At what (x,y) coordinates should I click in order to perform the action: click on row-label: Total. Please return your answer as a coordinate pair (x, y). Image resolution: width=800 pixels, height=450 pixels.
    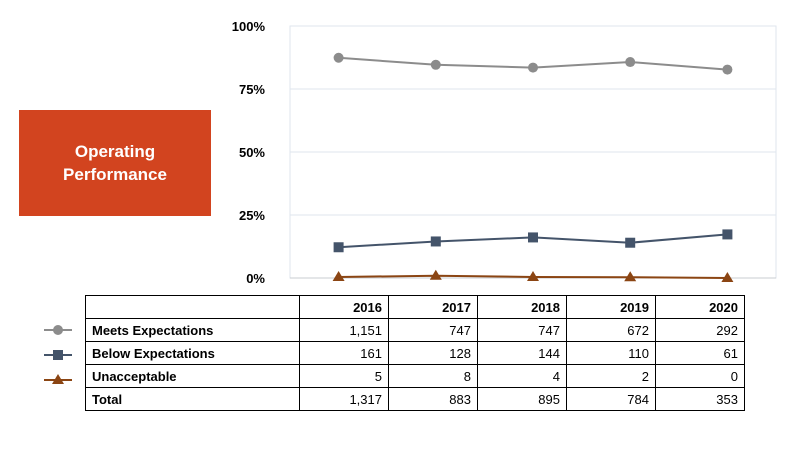
    Looking at the image, I should click on (192, 399).